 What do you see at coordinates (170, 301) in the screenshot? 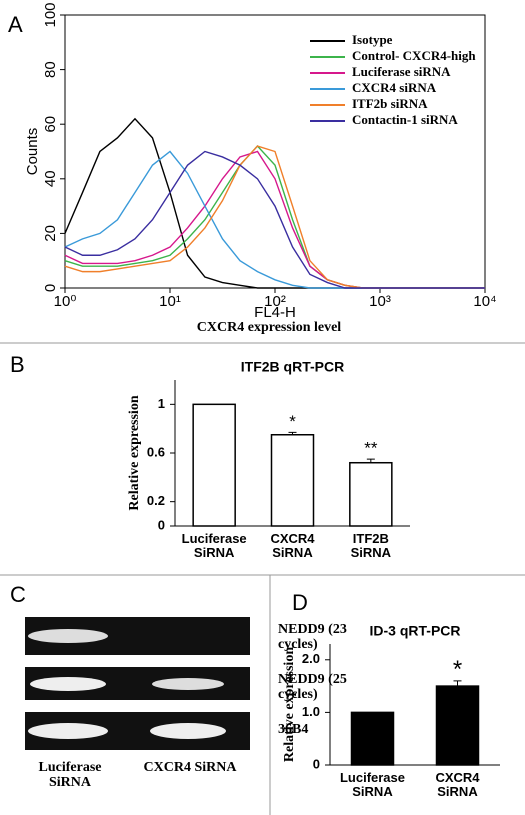
I see `x-tick-label: 10¹` at bounding box center [170, 301].